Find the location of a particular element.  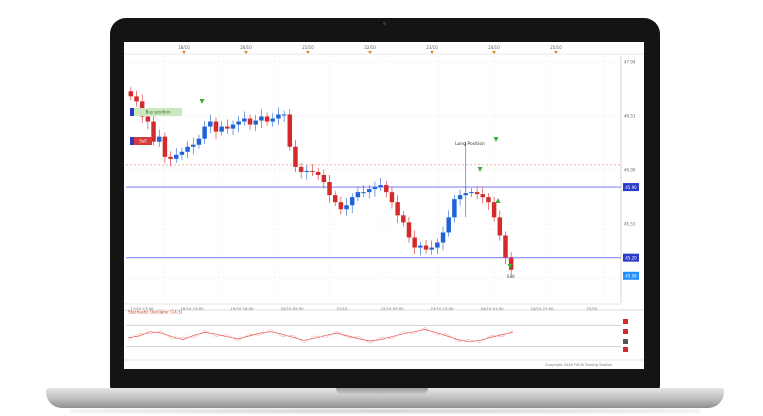

price-tag is located at coordinates (631, 257).